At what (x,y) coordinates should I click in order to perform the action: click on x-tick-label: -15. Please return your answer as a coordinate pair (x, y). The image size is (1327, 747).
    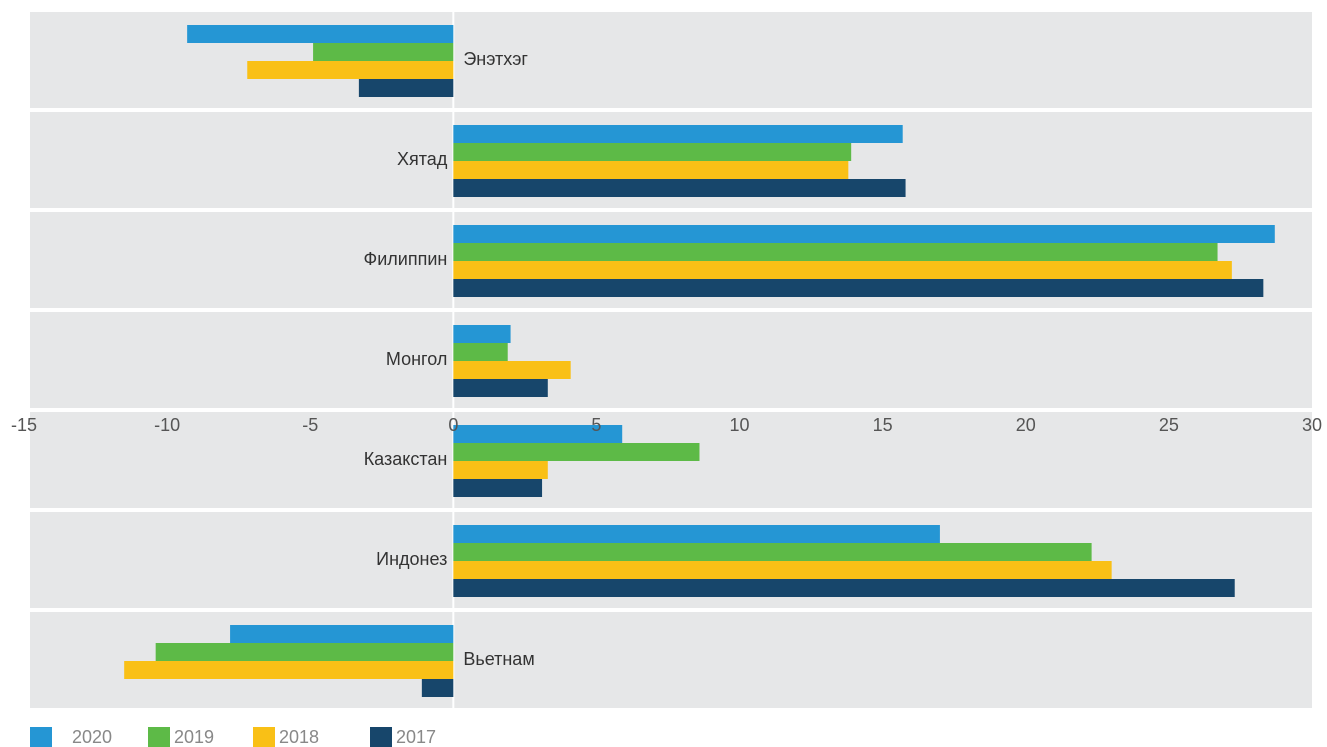
    Looking at the image, I should click on (24, 425).